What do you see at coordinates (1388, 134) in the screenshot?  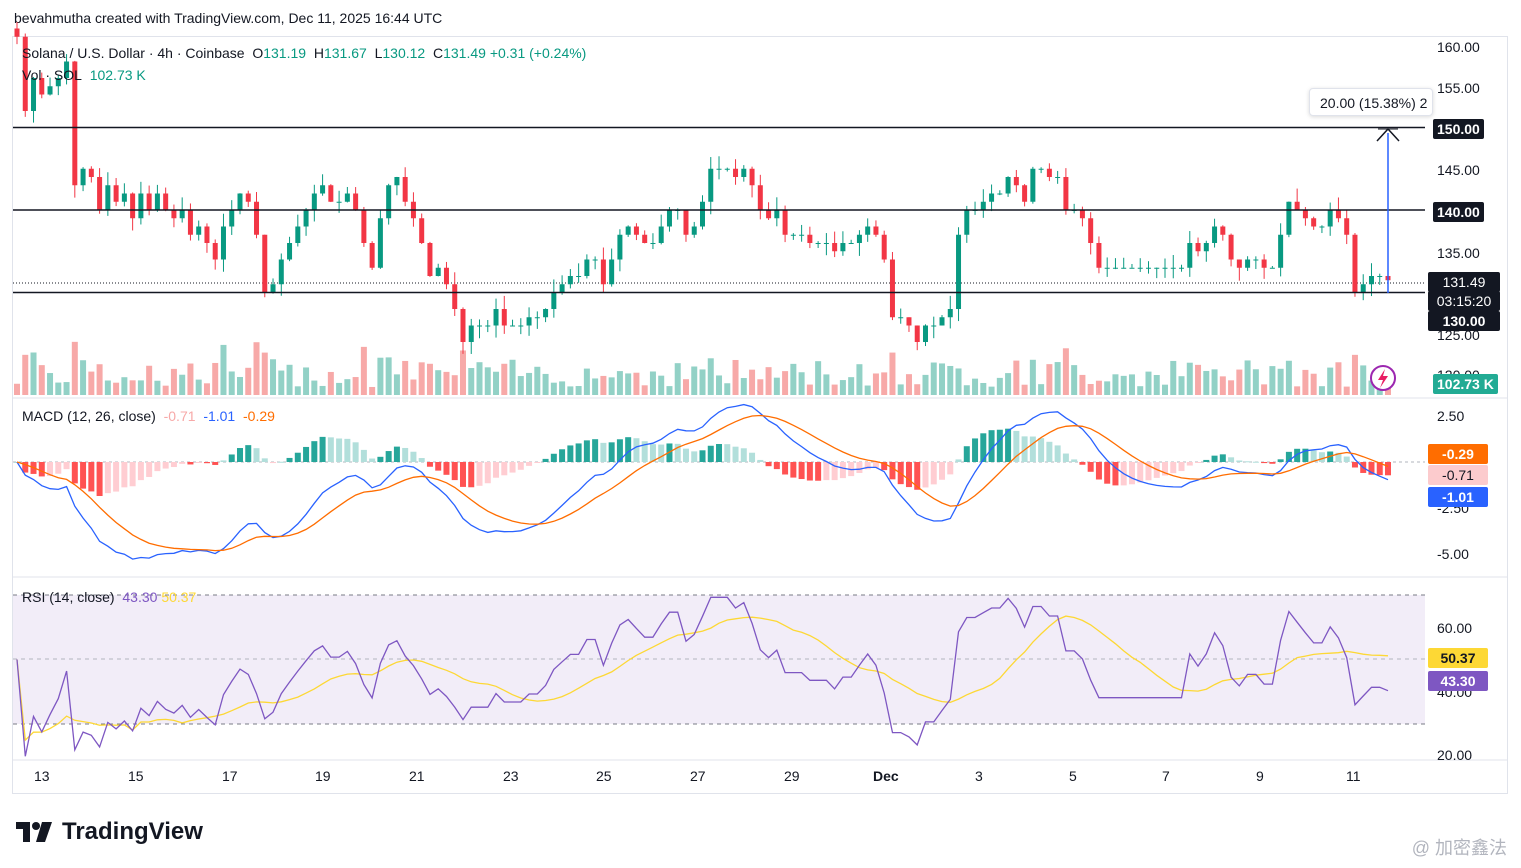 I see `measure-arrow-head` at bounding box center [1388, 134].